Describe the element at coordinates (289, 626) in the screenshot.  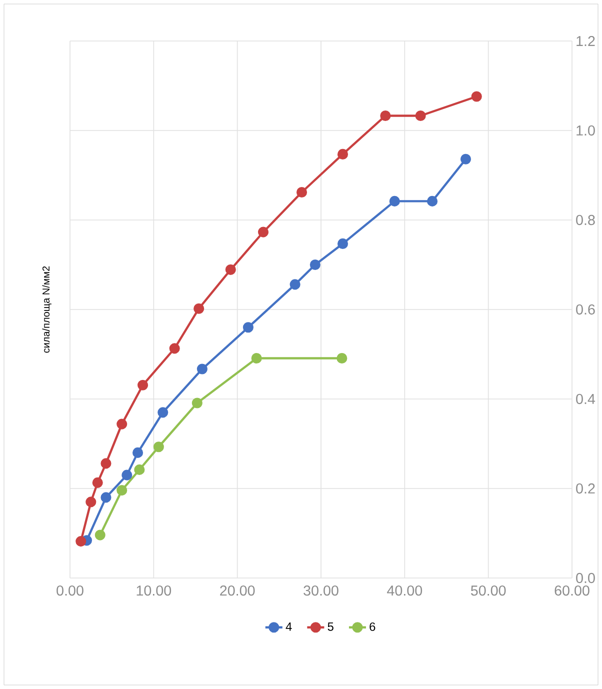
I see `legend-label: 4` at that location.